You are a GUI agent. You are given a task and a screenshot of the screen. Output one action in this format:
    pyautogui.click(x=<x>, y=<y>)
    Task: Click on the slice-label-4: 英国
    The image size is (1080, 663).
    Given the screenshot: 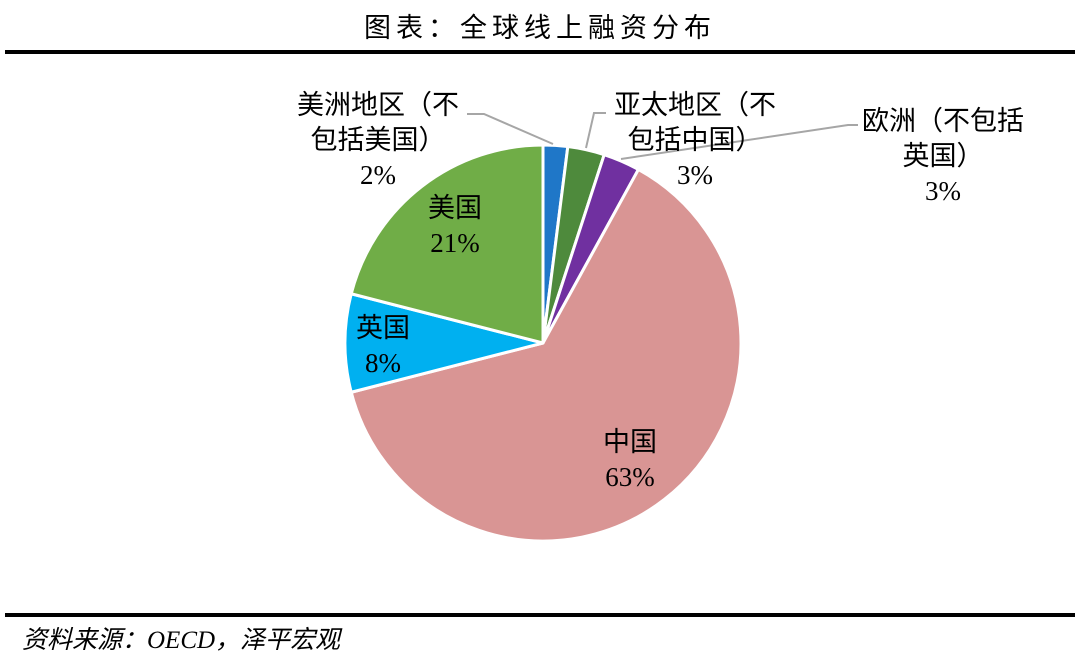 What is the action you would take?
    pyautogui.click(x=383, y=328)
    